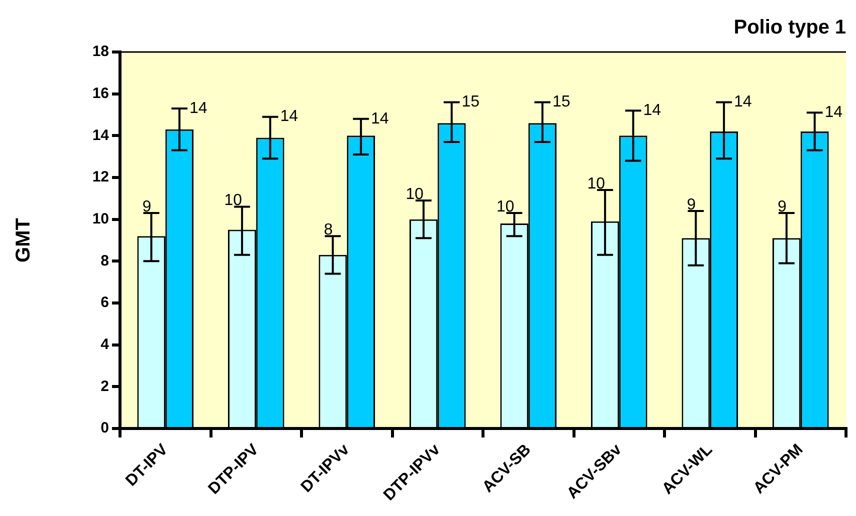 The width and height of the screenshot is (856, 516). Describe the element at coordinates (101, 135) in the screenshot. I see `y-tick-label: 14` at that location.